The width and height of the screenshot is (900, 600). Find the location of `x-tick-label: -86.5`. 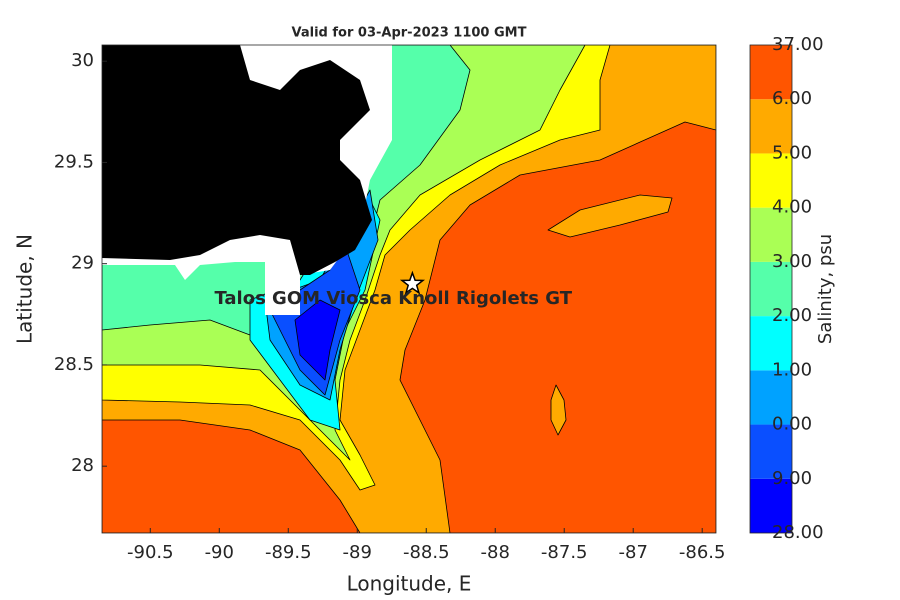

x-tick-label: -86.5 is located at coordinates (702, 552).